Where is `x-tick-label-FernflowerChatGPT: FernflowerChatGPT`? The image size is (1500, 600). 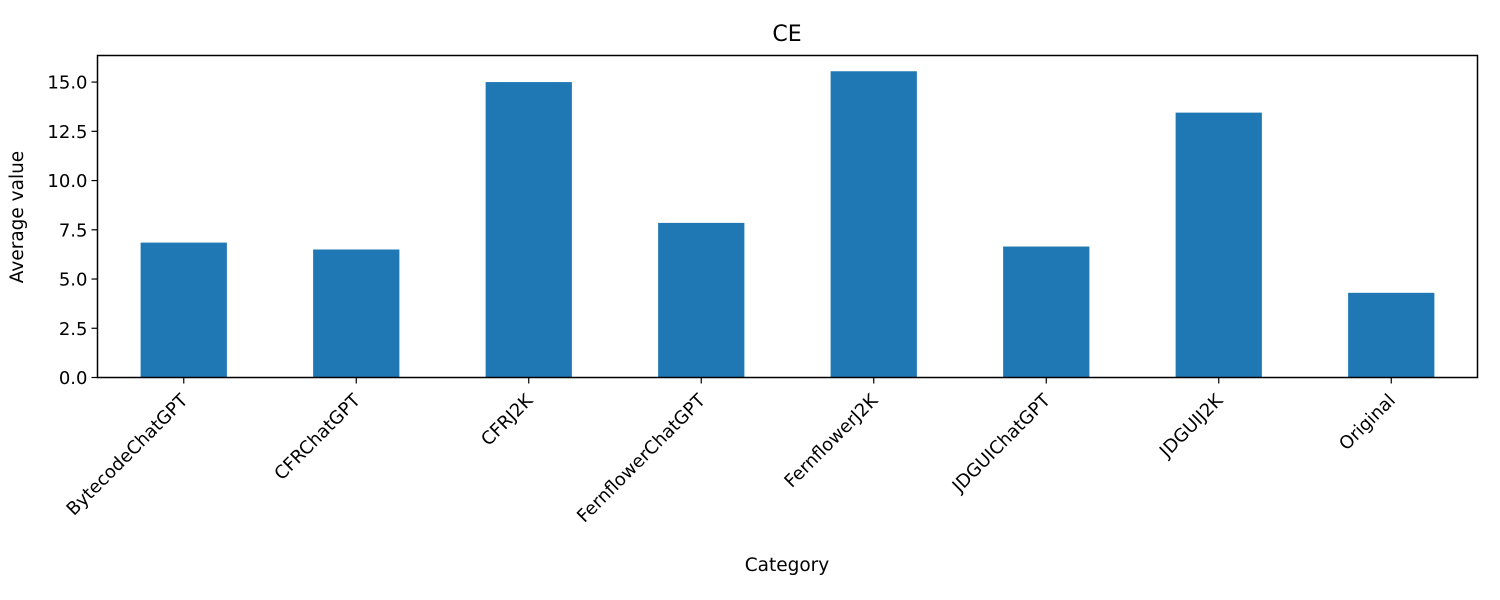
x-tick-label-FernflowerChatGPT: FernflowerChatGPT is located at coordinates (641, 457).